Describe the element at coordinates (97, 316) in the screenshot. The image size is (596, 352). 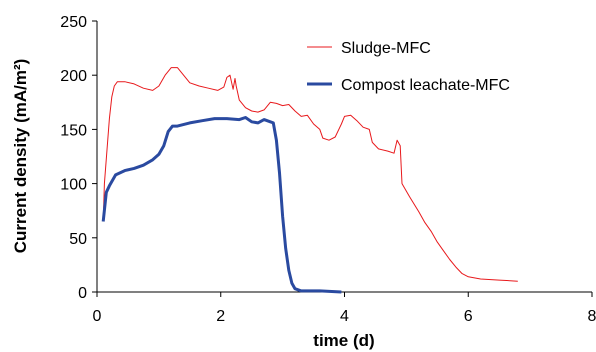
I see `x-tick-label: 0` at that location.